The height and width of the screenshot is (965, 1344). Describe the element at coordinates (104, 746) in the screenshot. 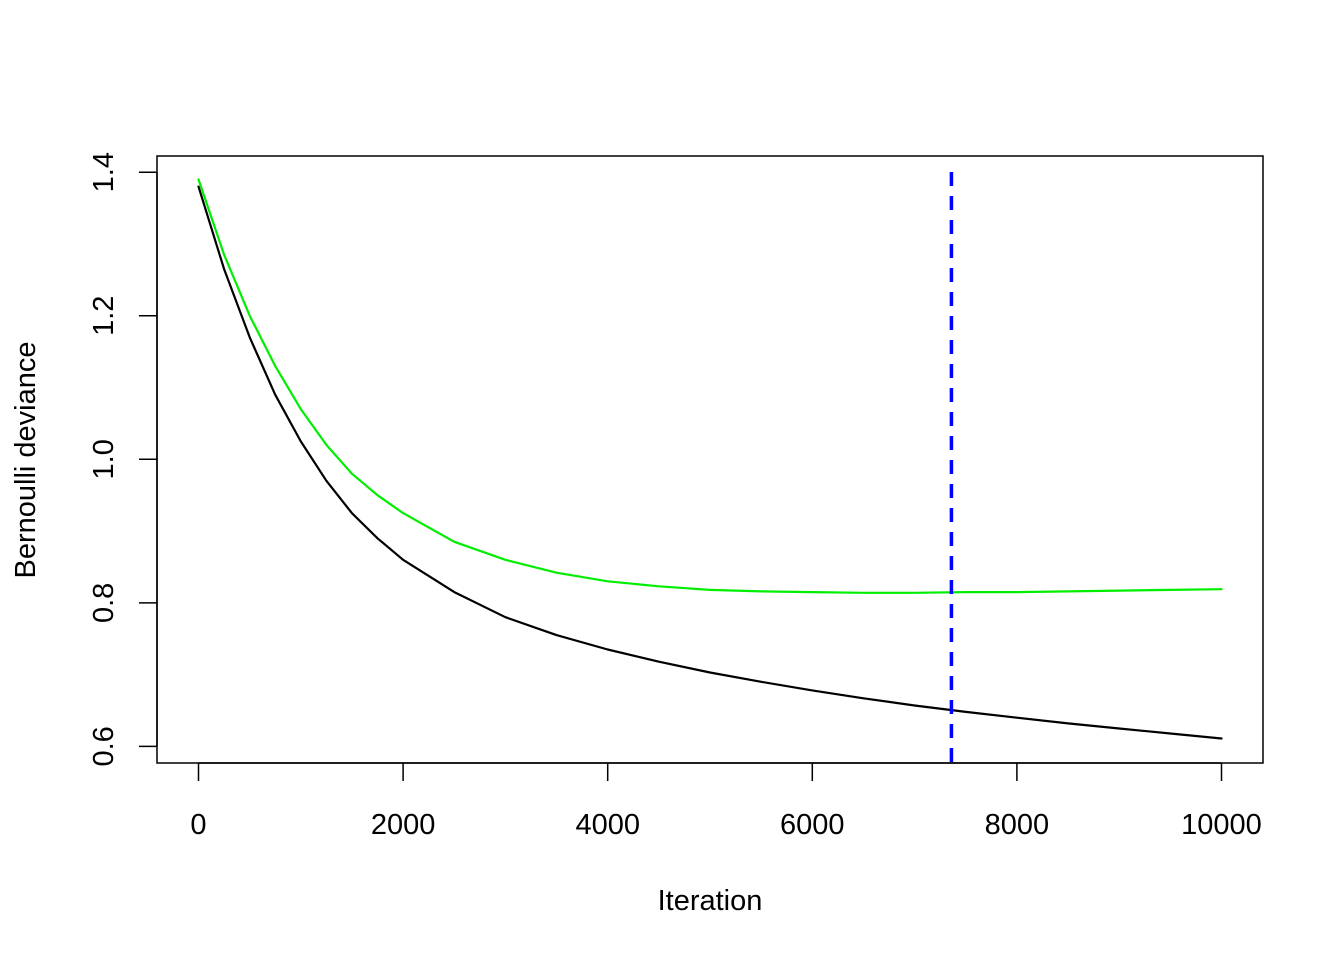

I see `y-tick-label: 0.6` at that location.